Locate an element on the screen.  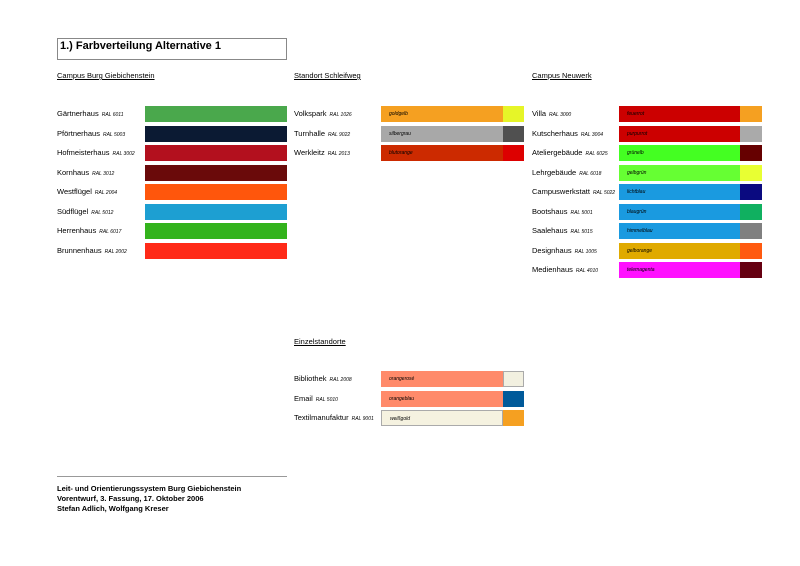
ral-code: RAL 2004 is located at coordinates (106, 193).